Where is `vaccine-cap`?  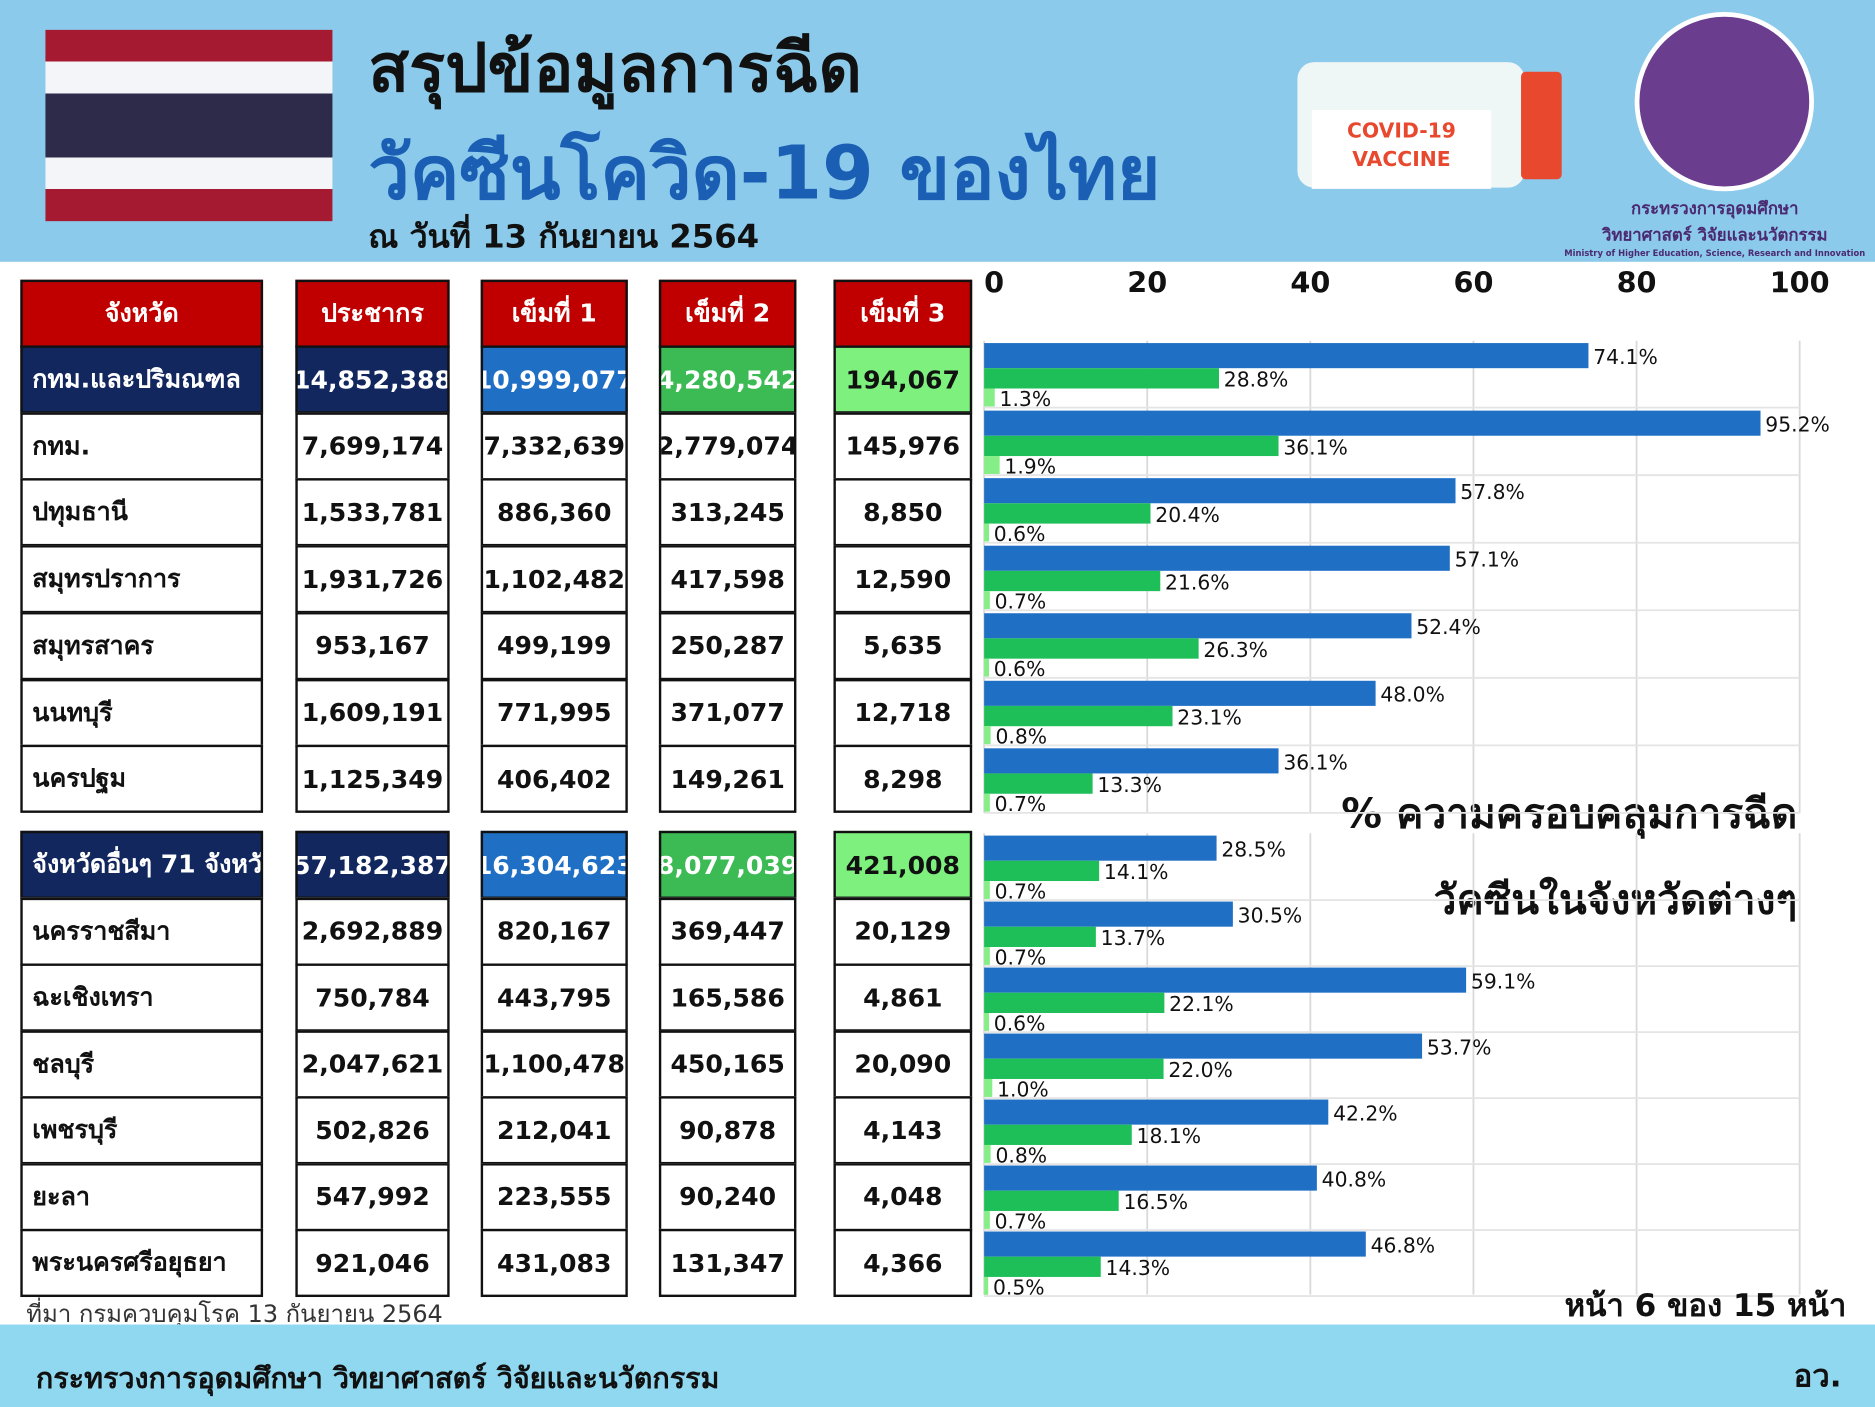 vaccine-cap is located at coordinates (1541, 125).